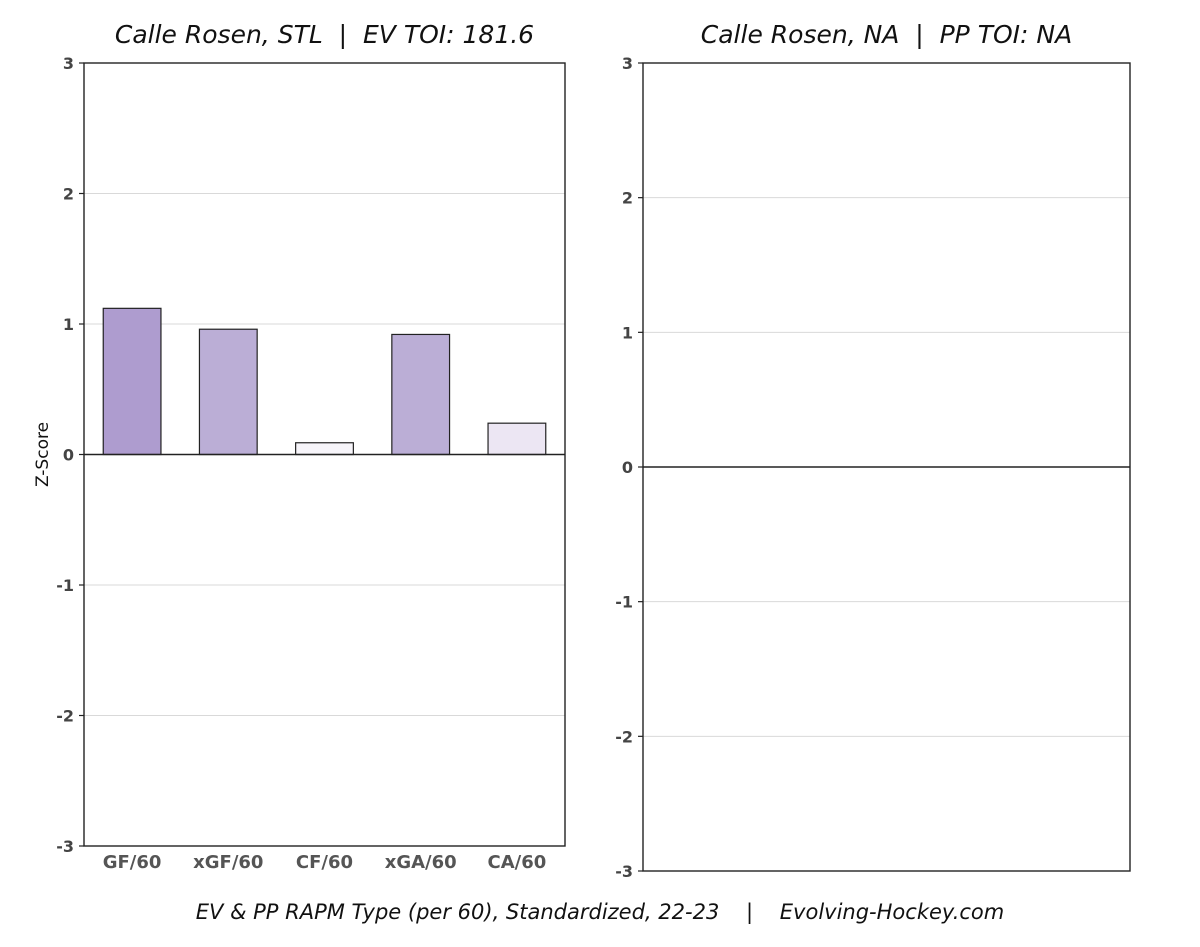  What do you see at coordinates (68, 324) in the screenshot?
I see `left-ytick-label: 1` at bounding box center [68, 324].